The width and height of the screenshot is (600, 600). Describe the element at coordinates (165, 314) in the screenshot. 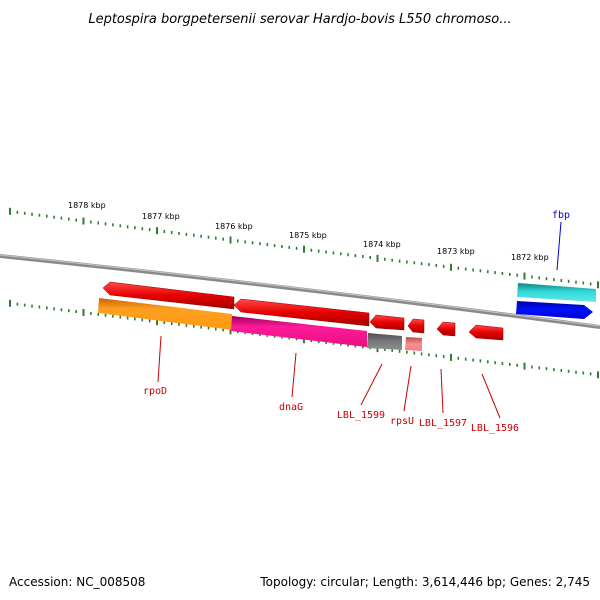

I see `band-rpoD` at that location.